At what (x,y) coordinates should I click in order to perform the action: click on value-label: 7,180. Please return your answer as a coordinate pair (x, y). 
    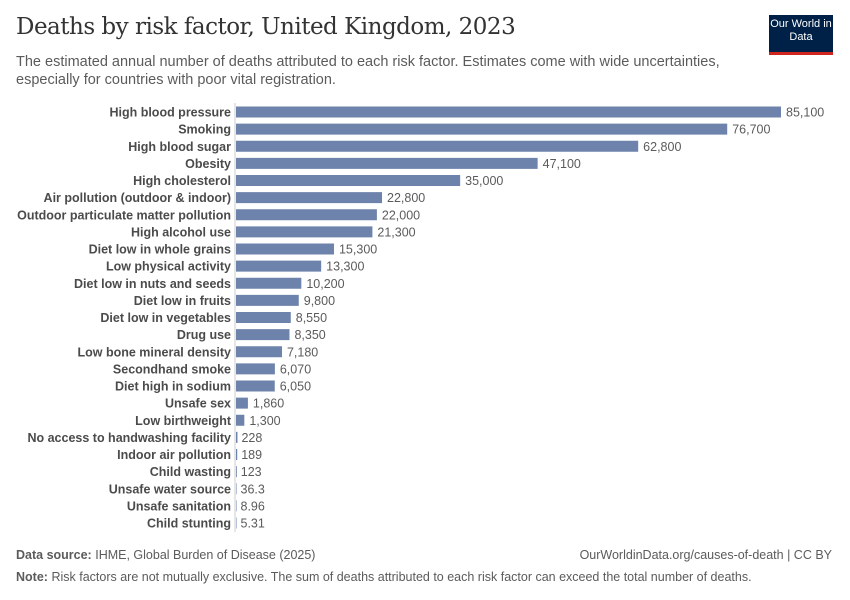
    Looking at the image, I should click on (302, 352).